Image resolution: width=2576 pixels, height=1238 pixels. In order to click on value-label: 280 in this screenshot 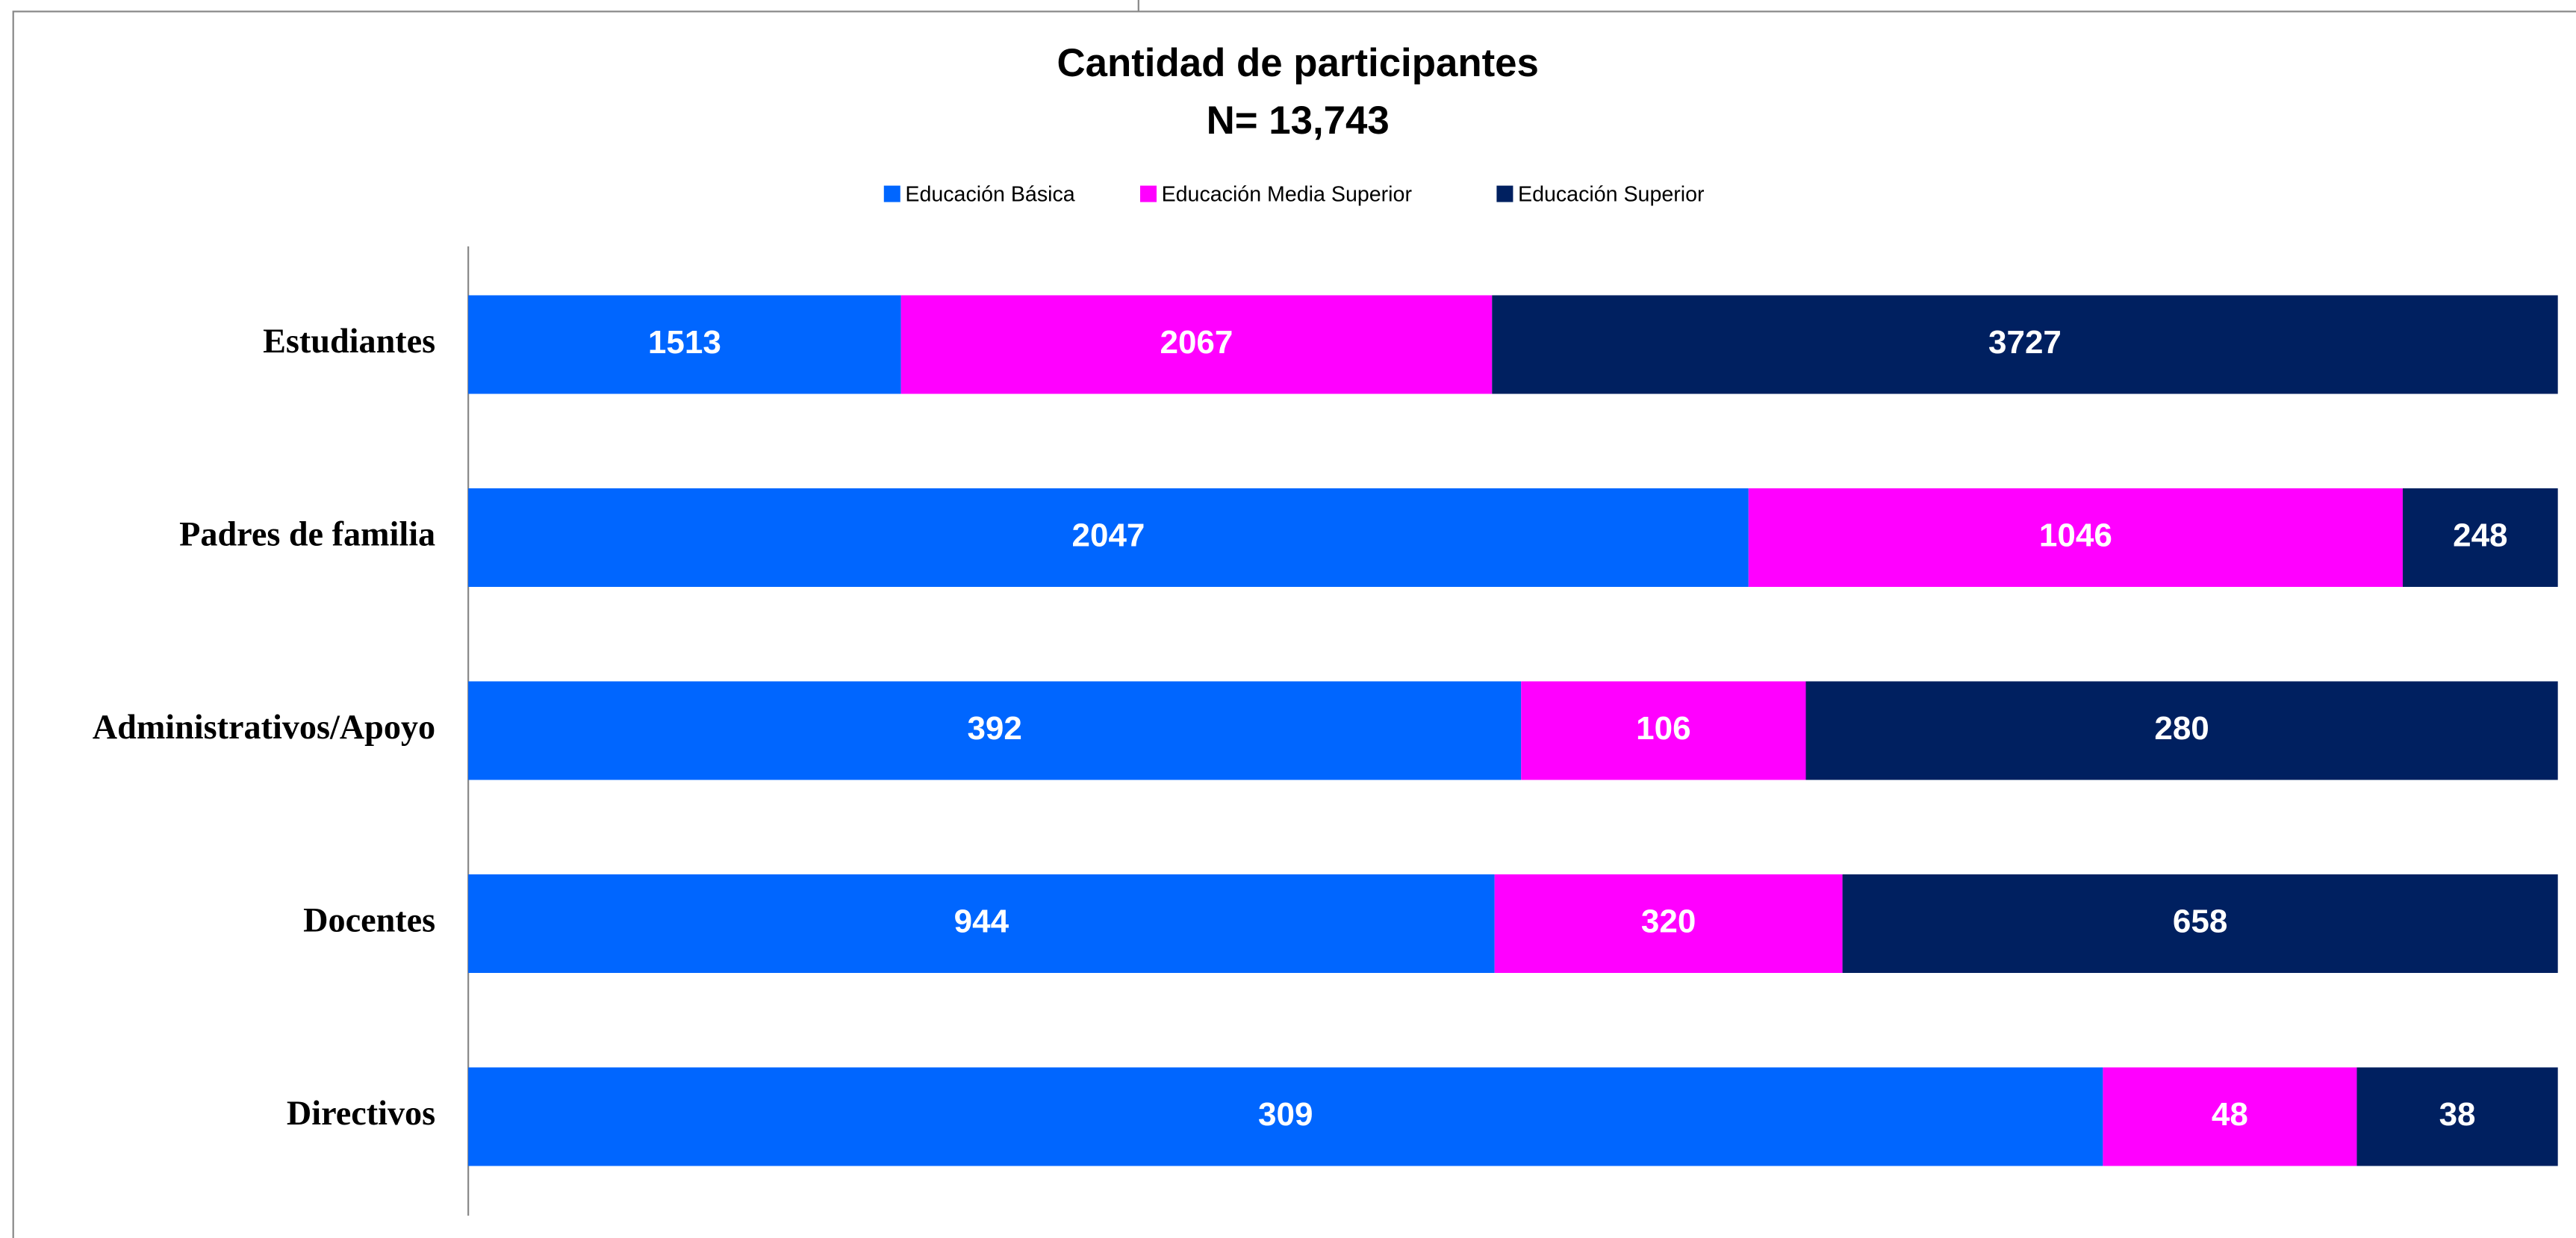, I will do `click(2181, 728)`.